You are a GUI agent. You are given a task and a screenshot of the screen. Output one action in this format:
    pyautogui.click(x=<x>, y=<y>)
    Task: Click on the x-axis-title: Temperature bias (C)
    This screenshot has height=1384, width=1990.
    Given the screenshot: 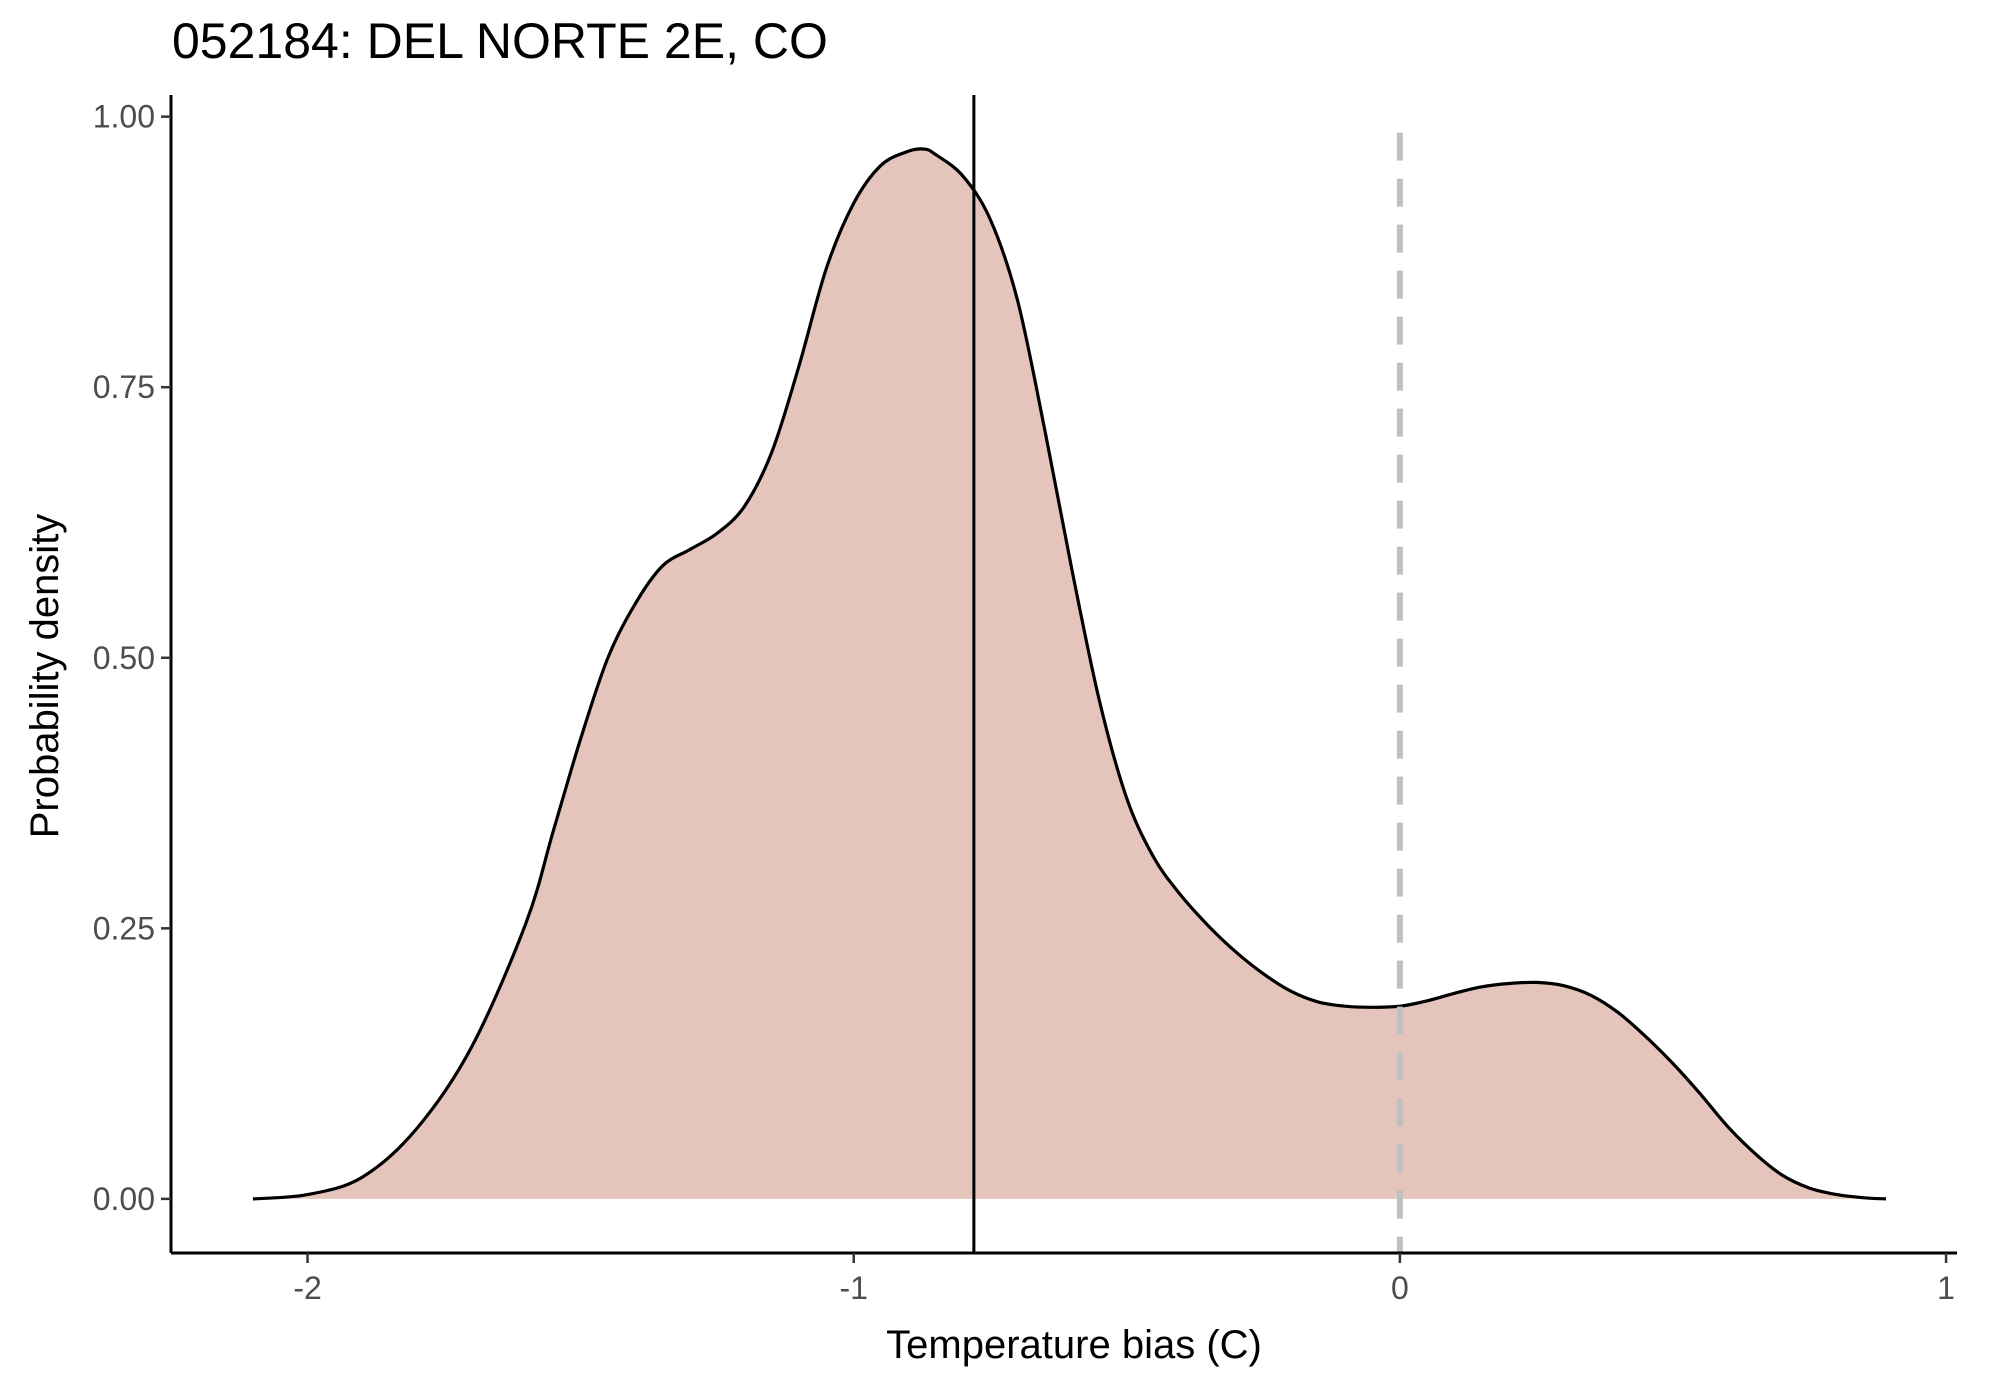 What is the action you would take?
    pyautogui.click(x=1074, y=1345)
    